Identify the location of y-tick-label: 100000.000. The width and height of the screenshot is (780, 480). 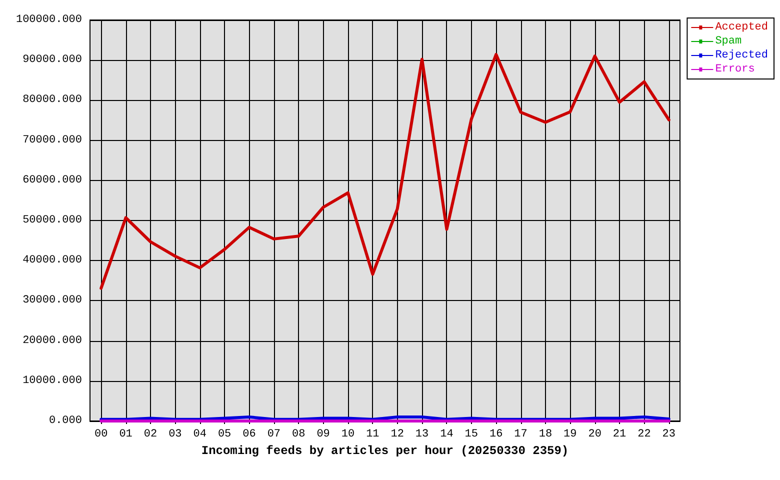
(49, 20).